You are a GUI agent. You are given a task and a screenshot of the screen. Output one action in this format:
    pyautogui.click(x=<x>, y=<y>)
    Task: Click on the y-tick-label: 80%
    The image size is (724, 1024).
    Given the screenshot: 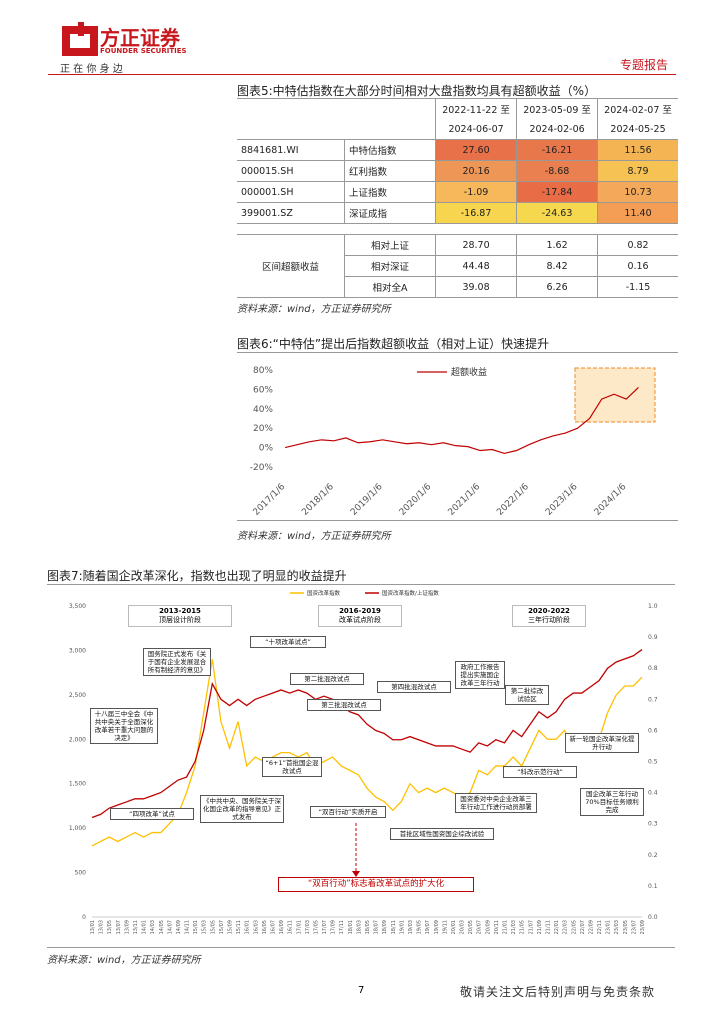 What is the action you would take?
    pyautogui.click(x=263, y=371)
    